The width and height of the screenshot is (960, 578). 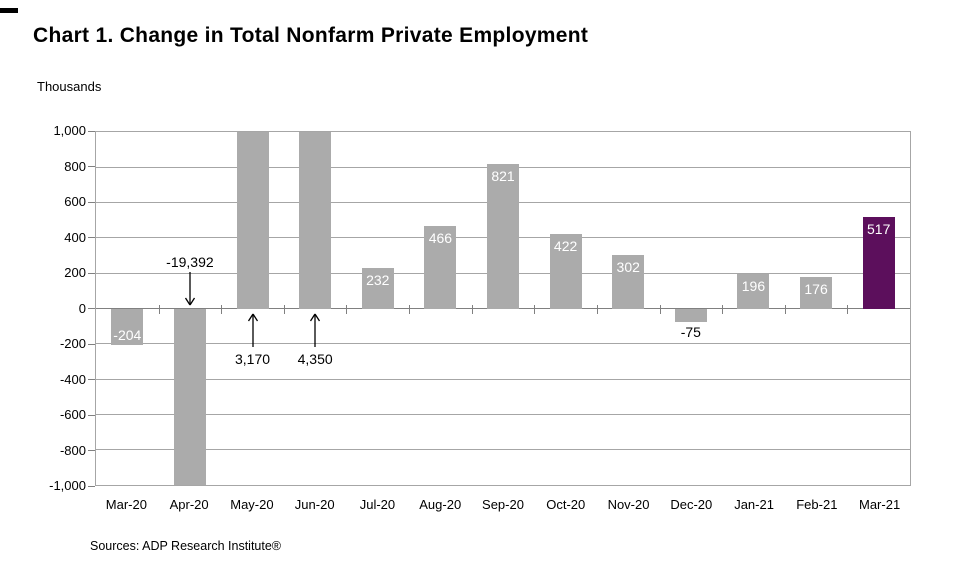 I want to click on bar-jul-20: 232, so click(x=377, y=288).